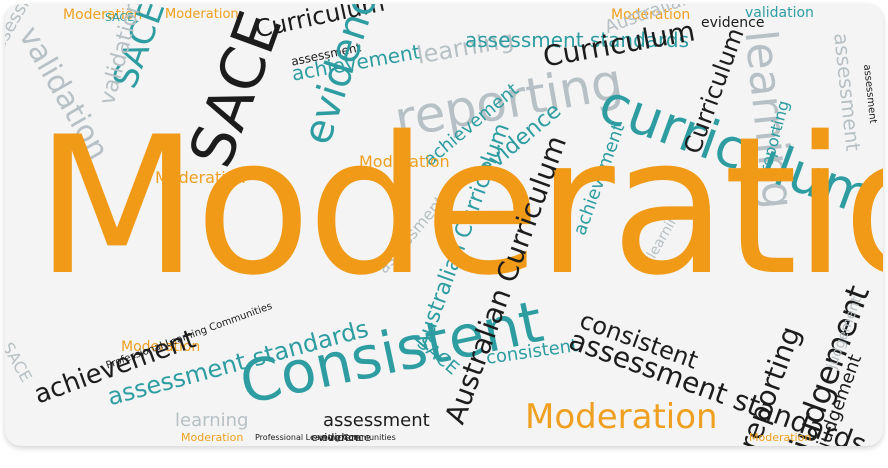 This screenshot has height=468, width=888. I want to click on word: assessment standards, so click(577, 40).